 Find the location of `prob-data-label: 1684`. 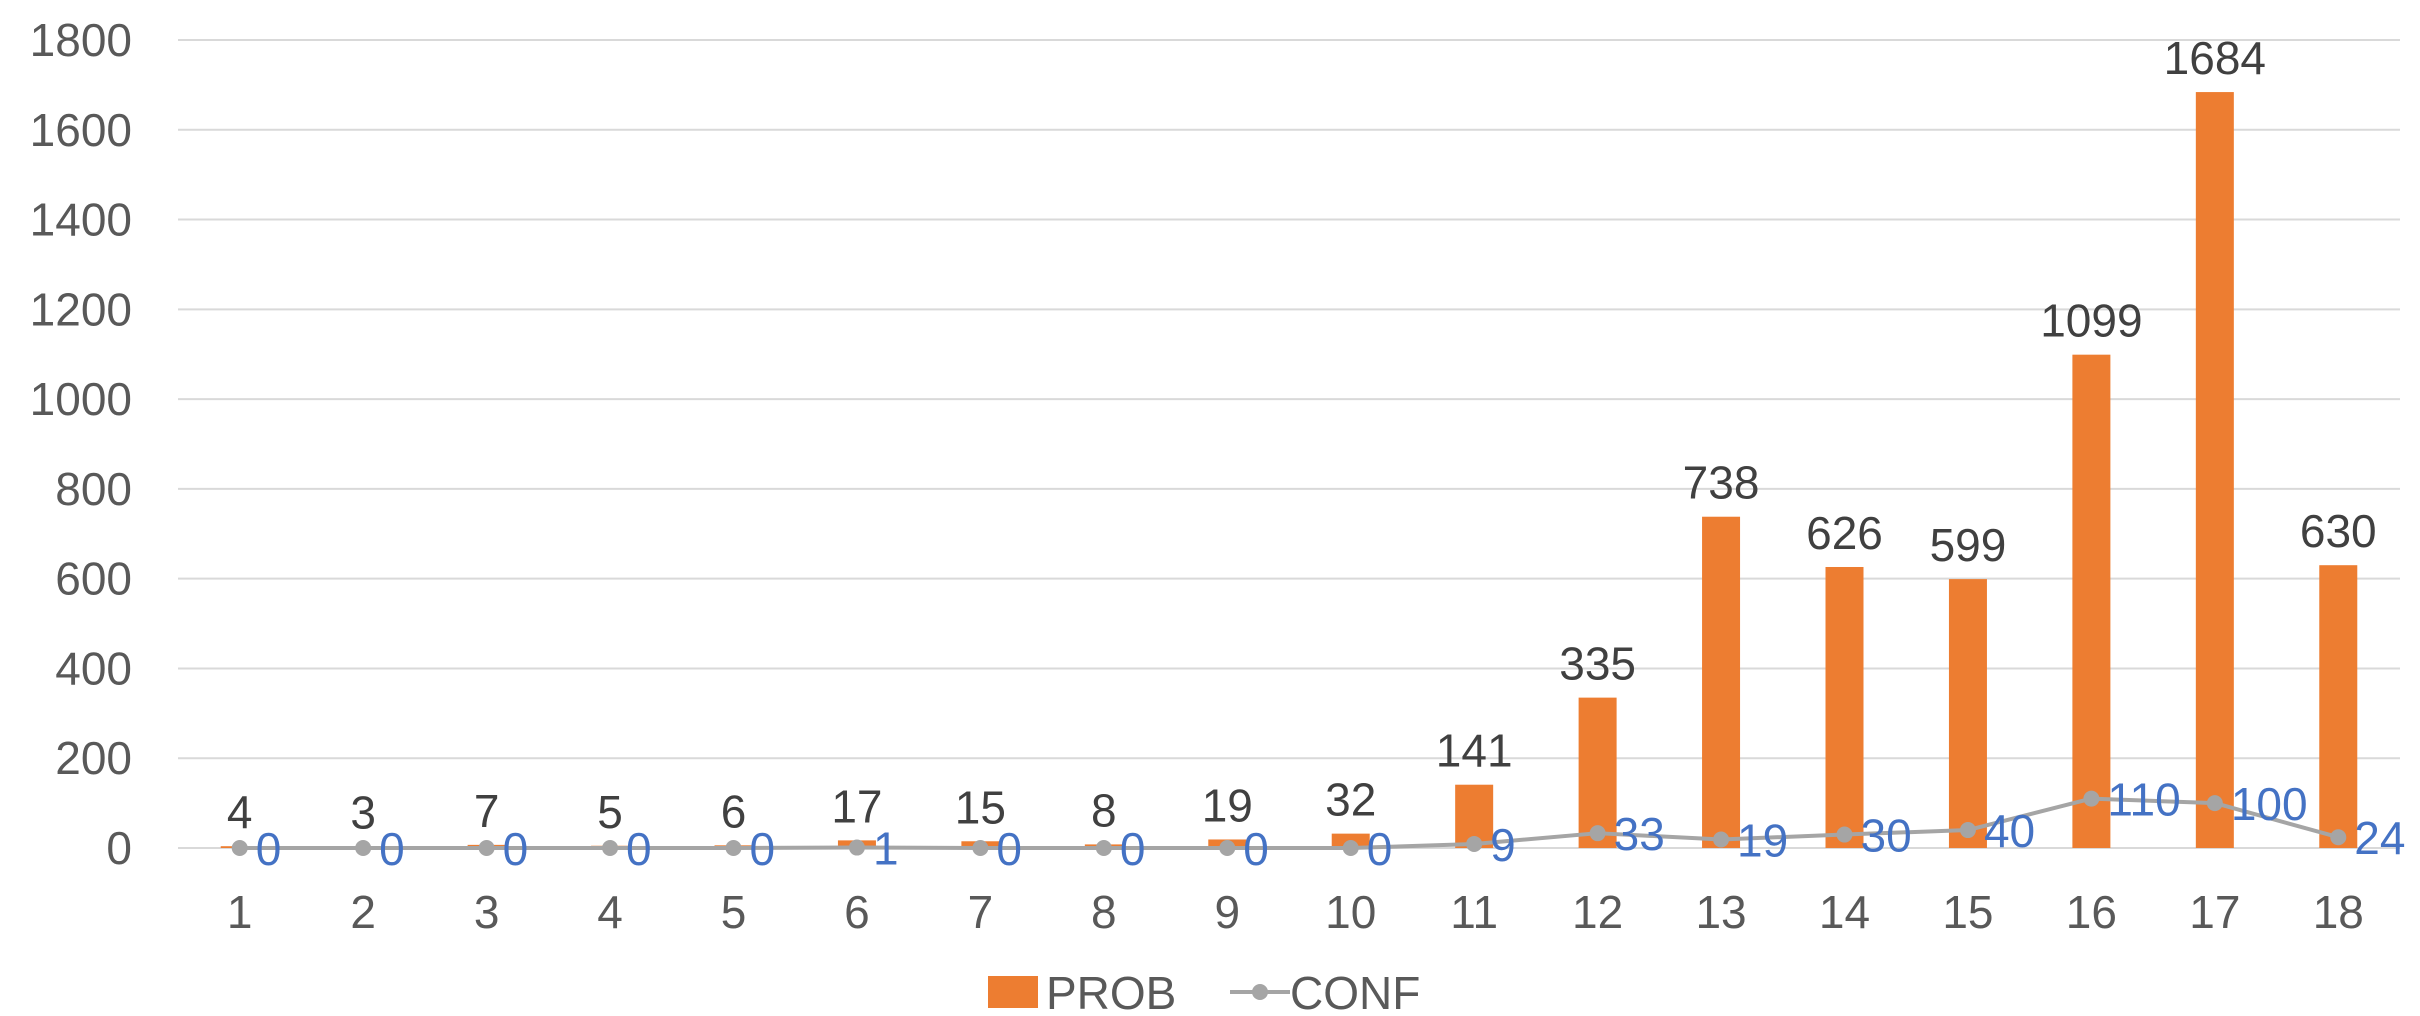

prob-data-label: 1684 is located at coordinates (2215, 58).